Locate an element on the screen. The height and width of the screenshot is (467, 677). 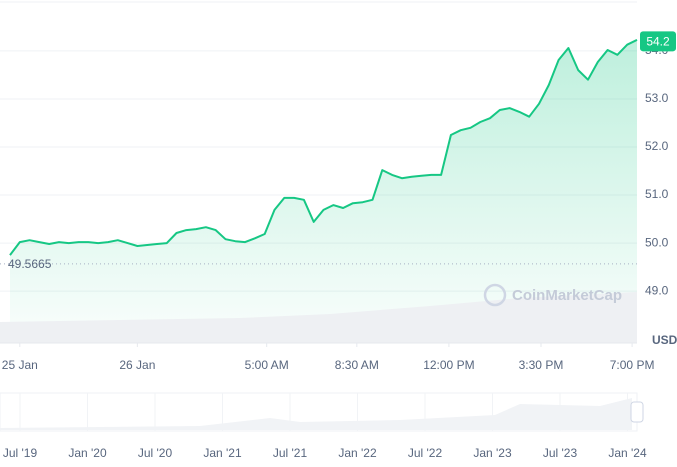
navigator-label: Jul '23 is located at coordinates (560, 453).